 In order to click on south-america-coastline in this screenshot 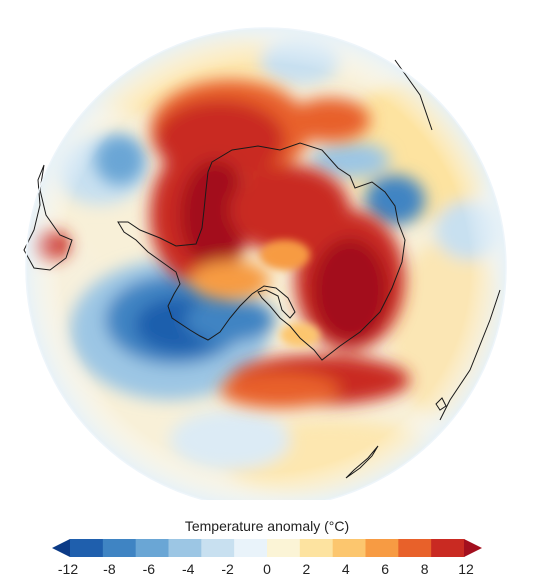, I will do `click(48, 217)`.